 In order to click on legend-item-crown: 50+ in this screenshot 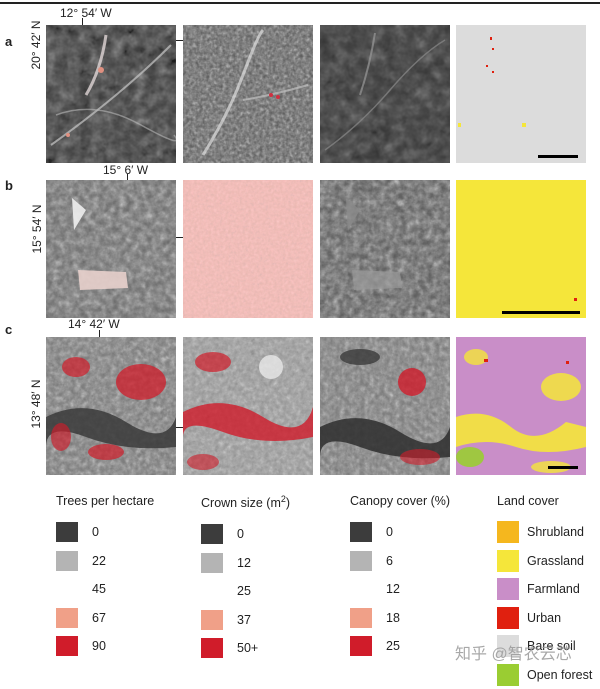, I will do `click(245, 648)`.